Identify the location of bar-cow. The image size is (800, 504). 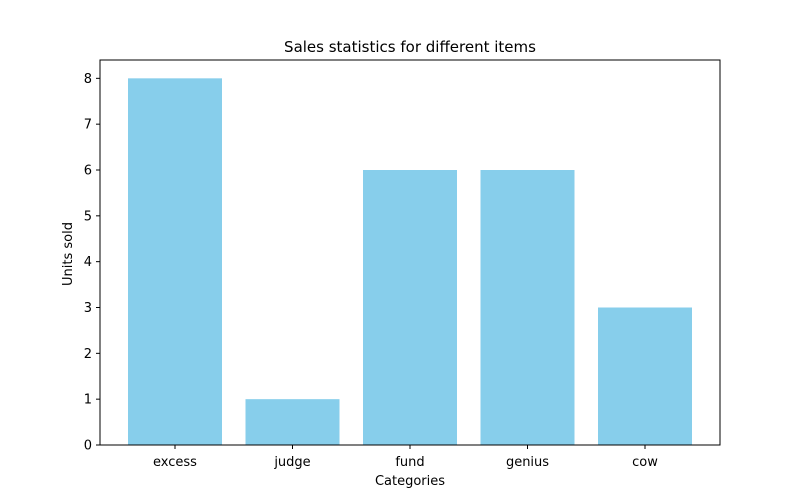
(645, 376).